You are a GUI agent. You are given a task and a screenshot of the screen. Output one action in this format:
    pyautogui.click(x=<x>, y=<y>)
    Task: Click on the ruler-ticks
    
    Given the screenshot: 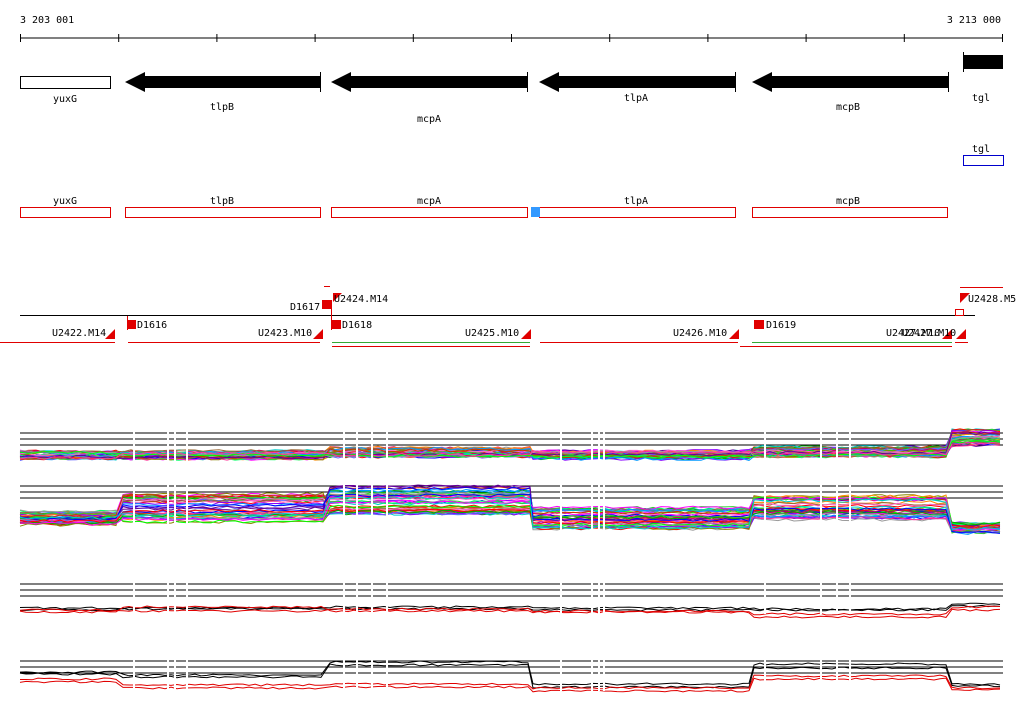 What is the action you would take?
    pyautogui.click(x=511, y=38)
    